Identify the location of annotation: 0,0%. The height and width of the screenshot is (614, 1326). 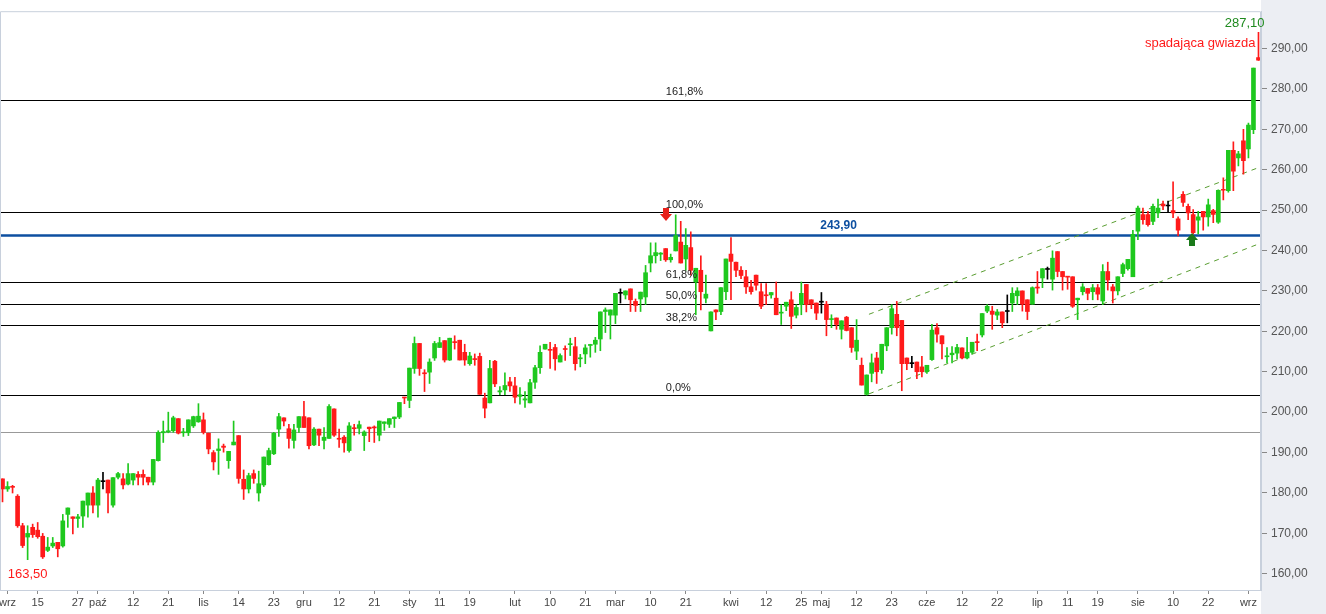
(678, 386).